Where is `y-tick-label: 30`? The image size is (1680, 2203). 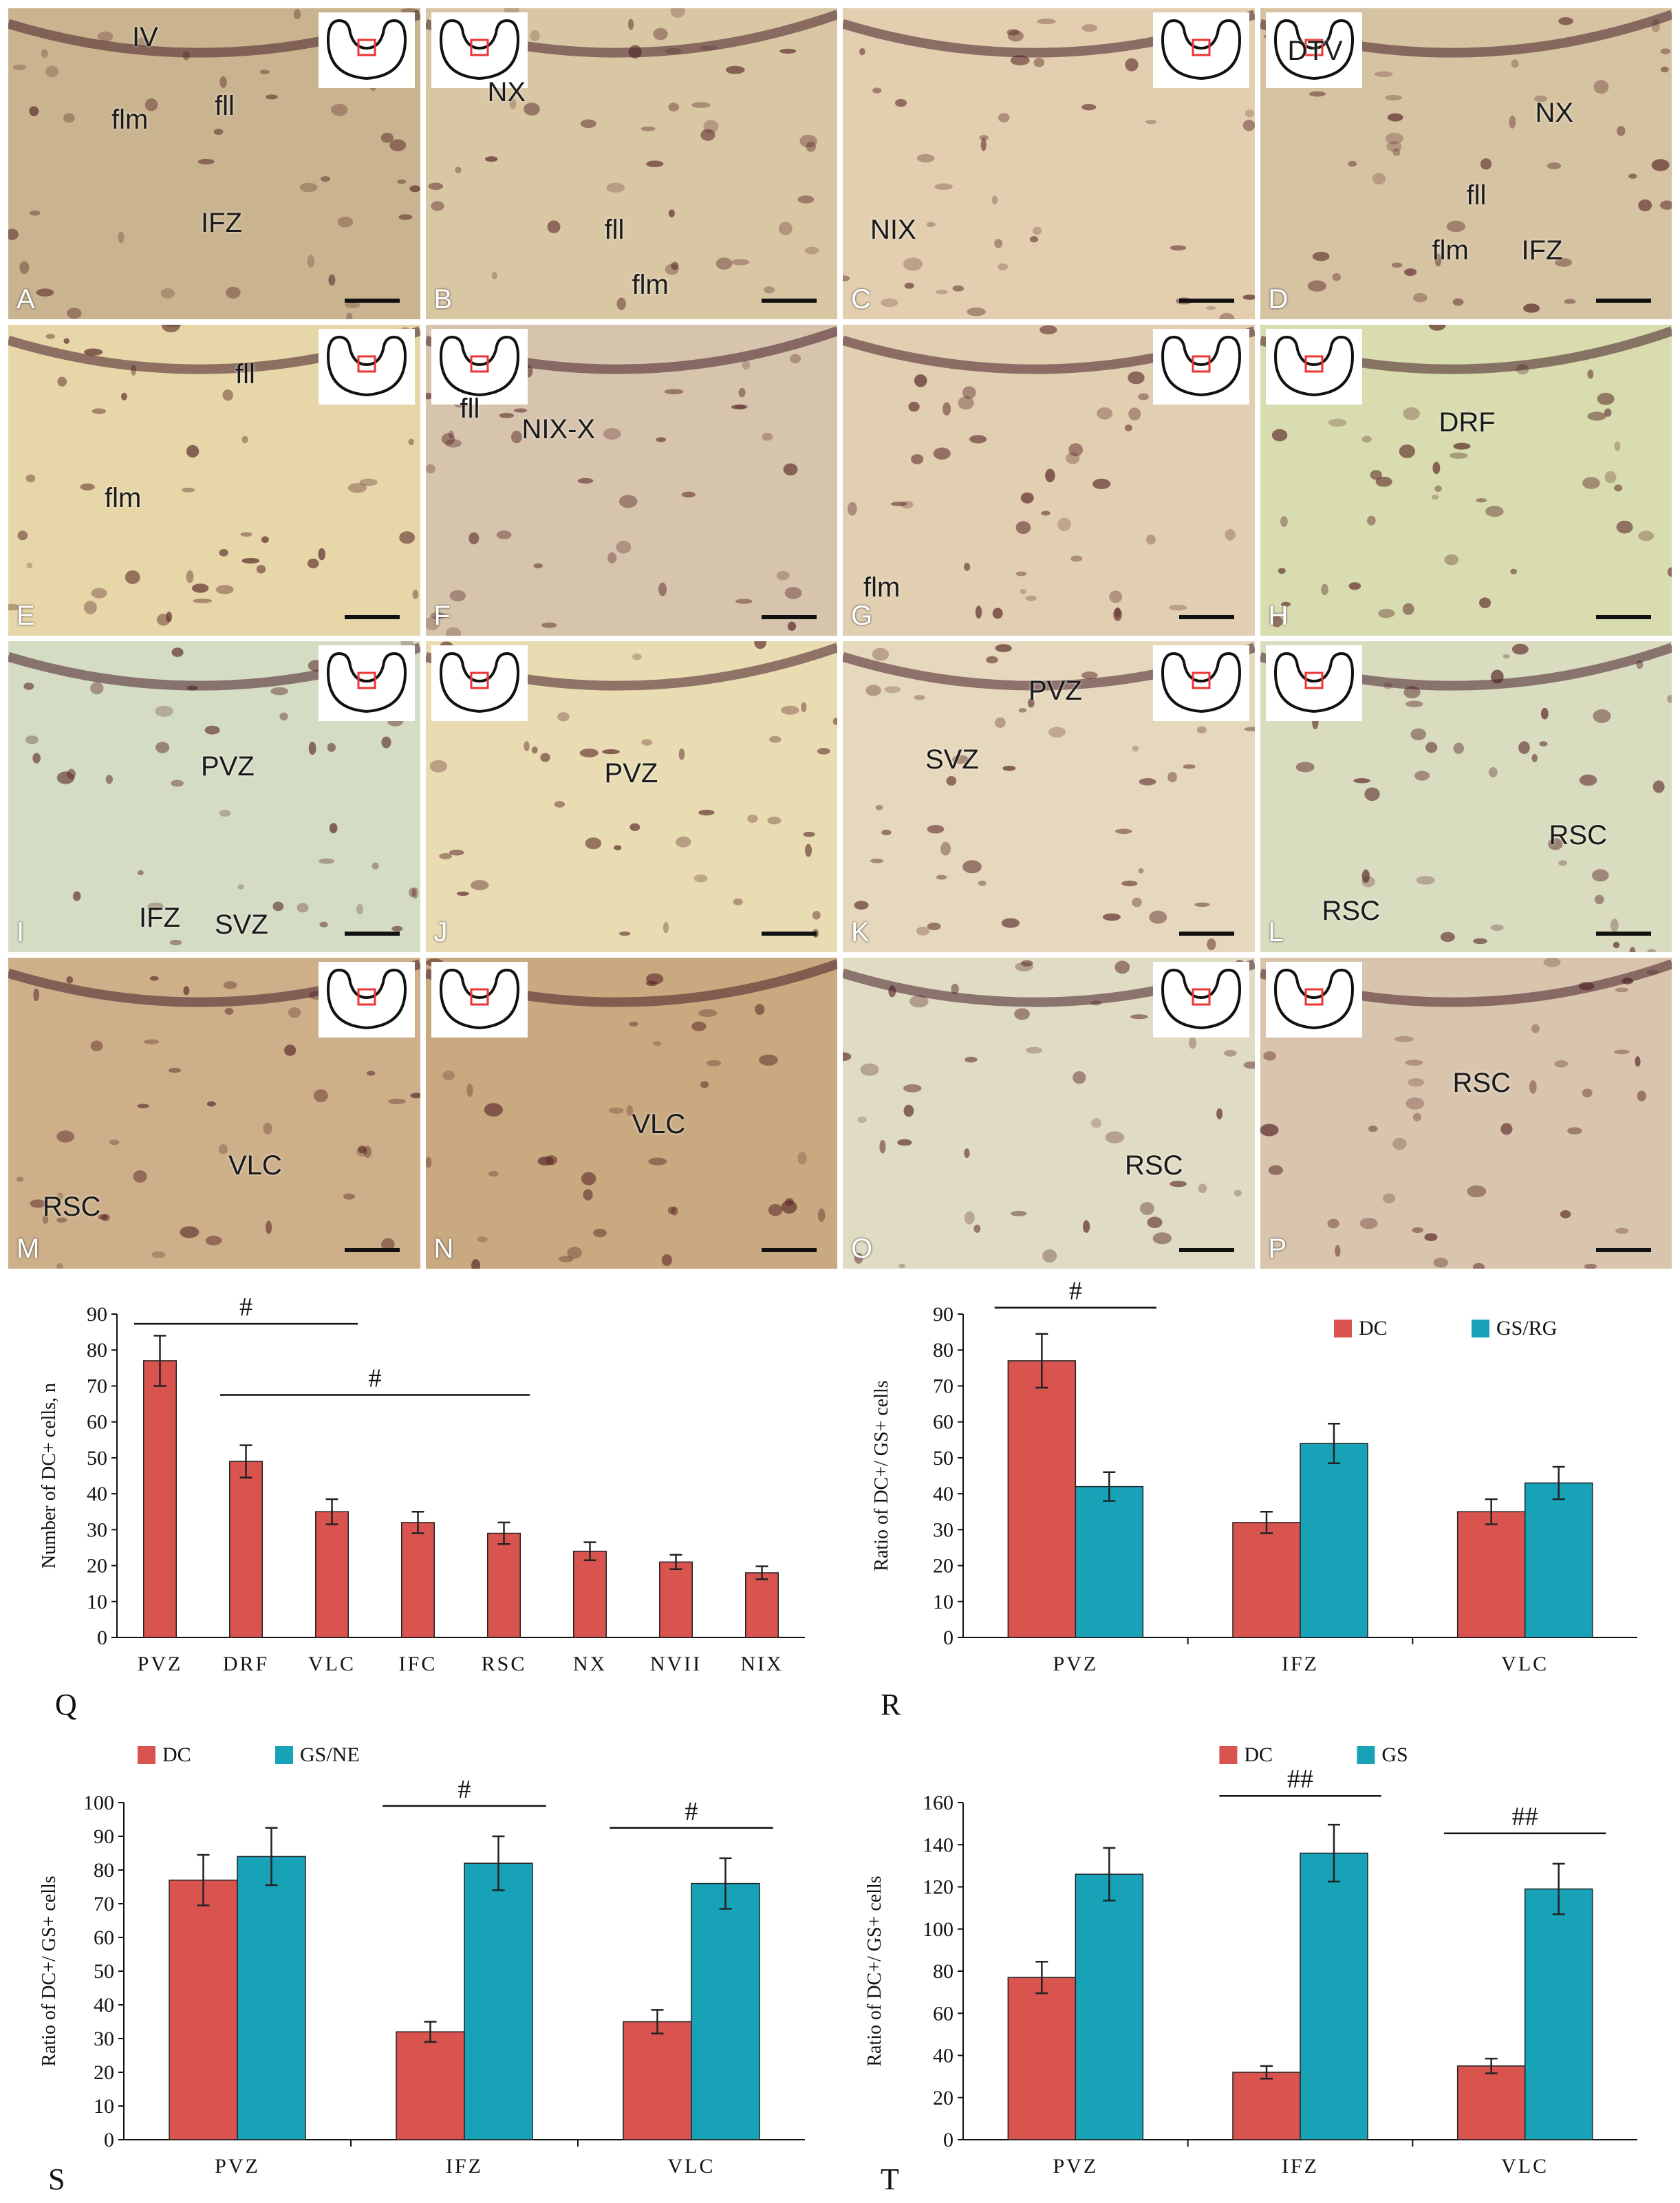
y-tick-label: 30 is located at coordinates (943, 1529).